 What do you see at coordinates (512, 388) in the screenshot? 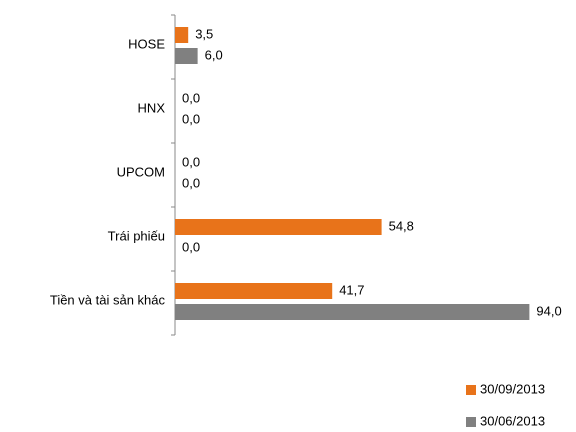
I see `legend-label: 30/09/2013` at bounding box center [512, 388].